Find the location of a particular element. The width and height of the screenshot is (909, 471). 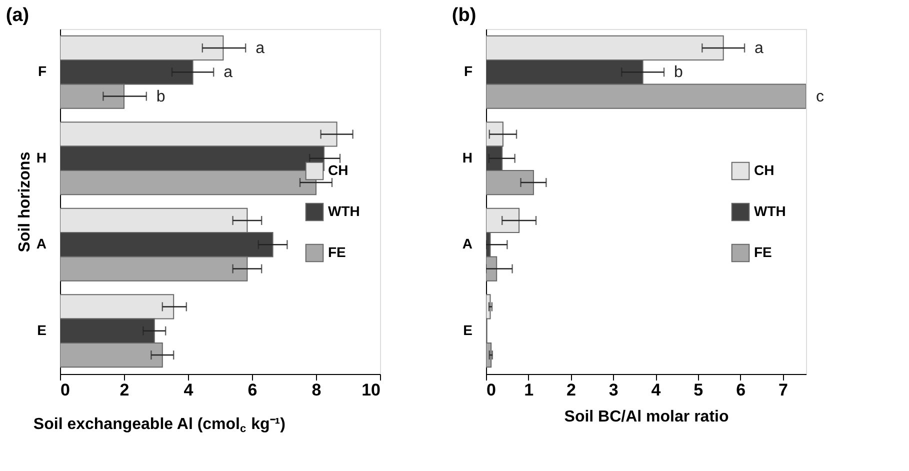

x-tick-label: 3 is located at coordinates (613, 390).